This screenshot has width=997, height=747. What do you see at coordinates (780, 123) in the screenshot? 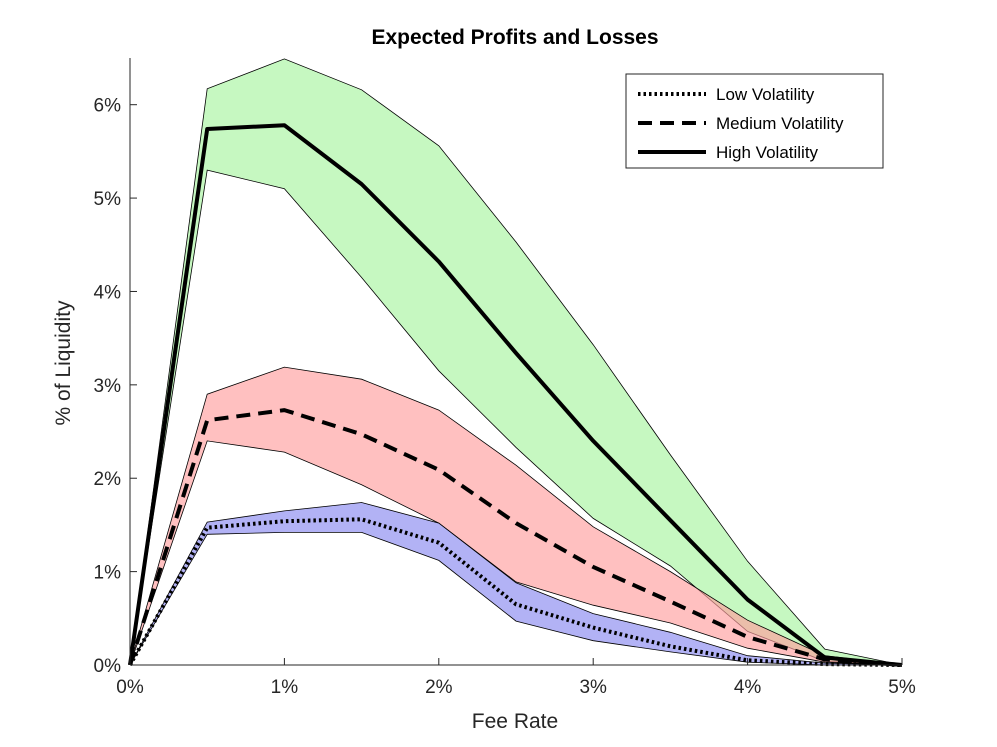
I see `legend-label-medium-volatility: Medium Volatility` at bounding box center [780, 123].